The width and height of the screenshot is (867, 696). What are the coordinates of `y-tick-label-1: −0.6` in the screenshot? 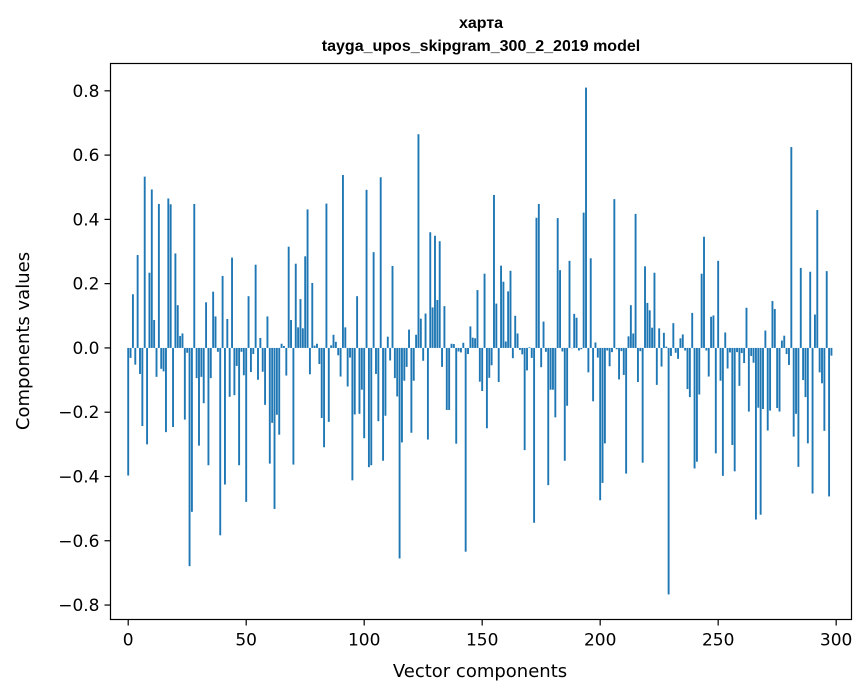 It's located at (78, 542).